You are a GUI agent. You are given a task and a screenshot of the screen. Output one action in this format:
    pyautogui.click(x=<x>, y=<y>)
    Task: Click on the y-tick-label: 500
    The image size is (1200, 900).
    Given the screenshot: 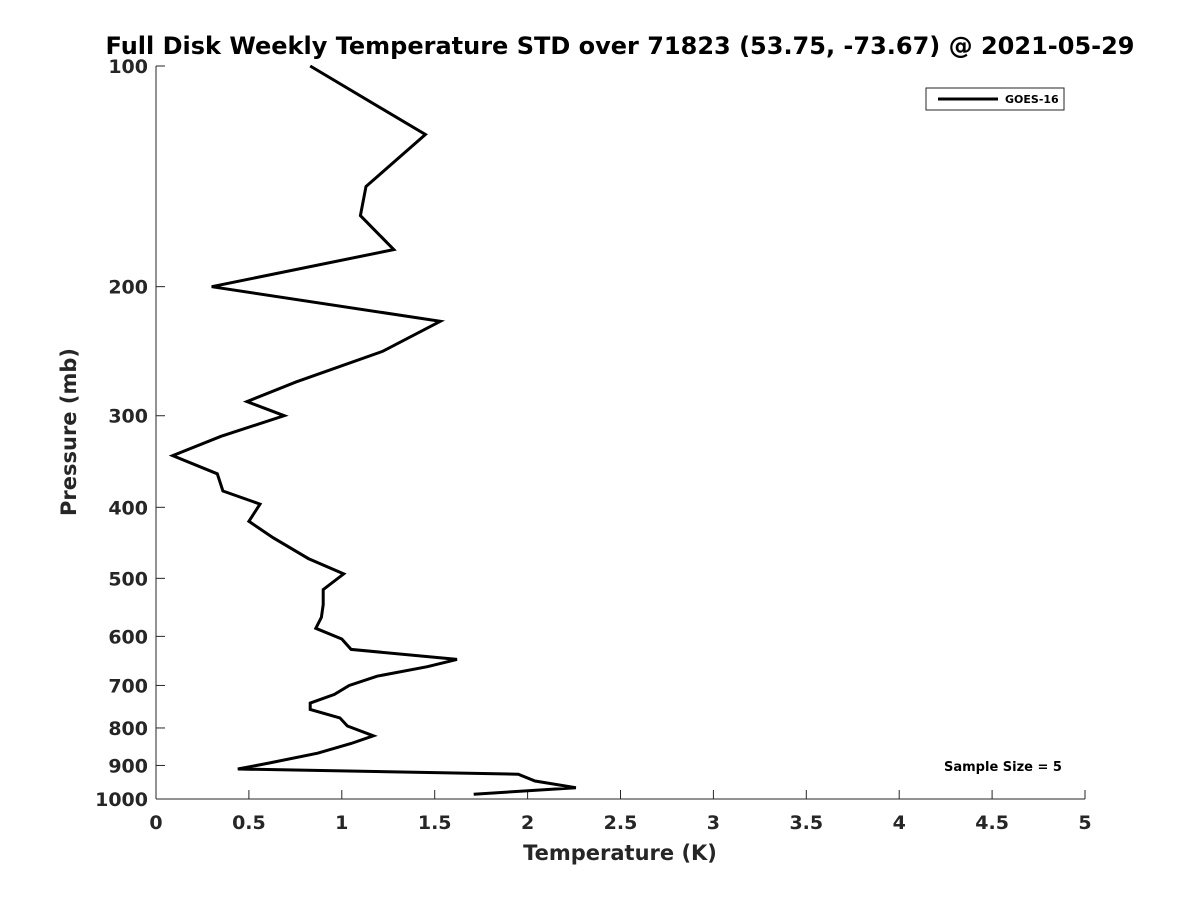 What is the action you would take?
    pyautogui.click(x=128, y=579)
    